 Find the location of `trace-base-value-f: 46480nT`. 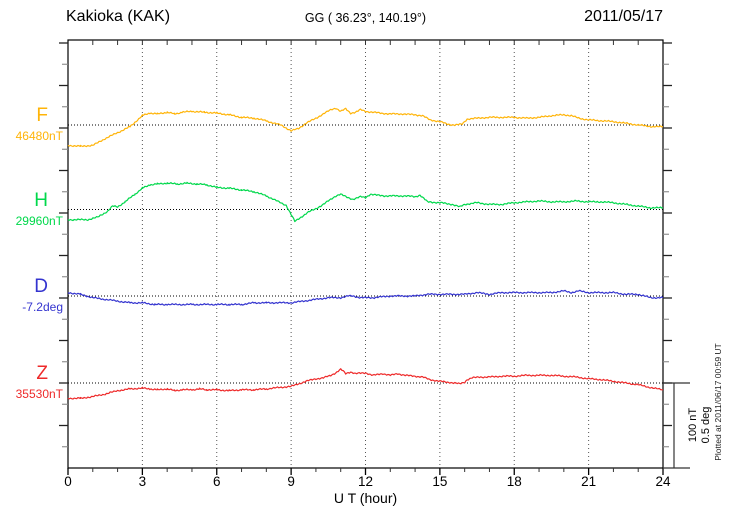

trace-base-value-f: 46480nT is located at coordinates (39, 136).